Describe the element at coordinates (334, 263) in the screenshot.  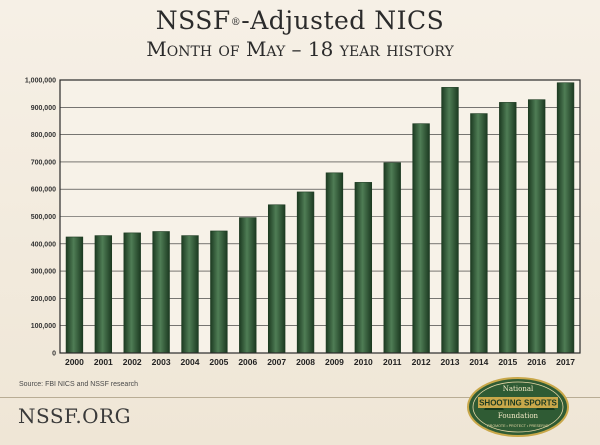
I see `bar-2009` at that location.